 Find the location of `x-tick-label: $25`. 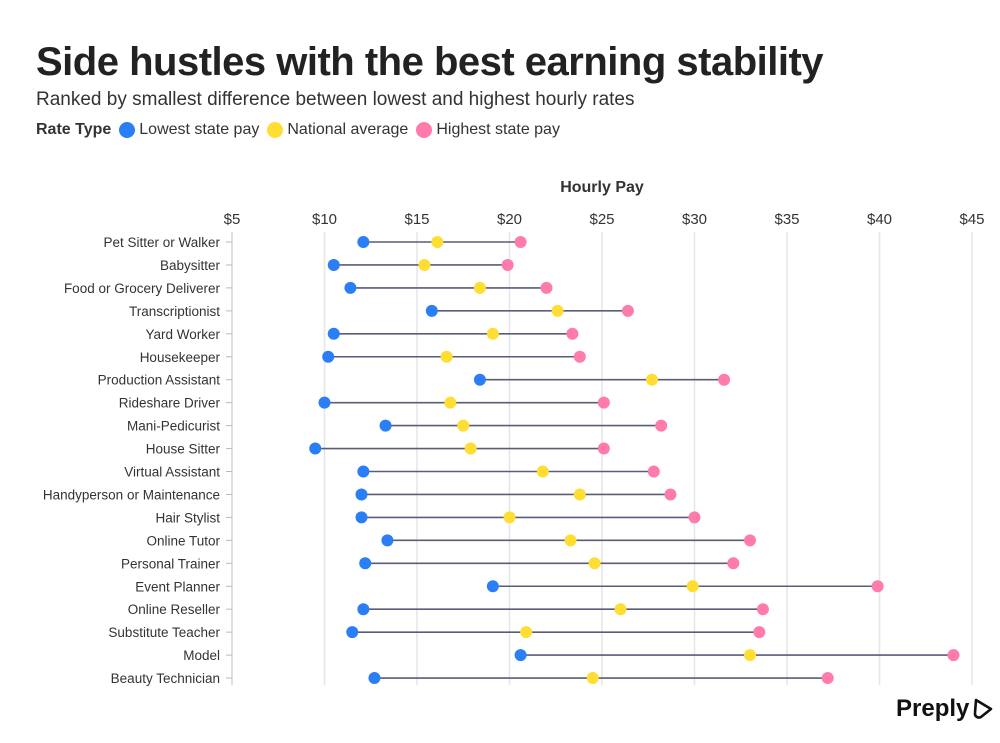

x-tick-label: $25 is located at coordinates (601, 219).